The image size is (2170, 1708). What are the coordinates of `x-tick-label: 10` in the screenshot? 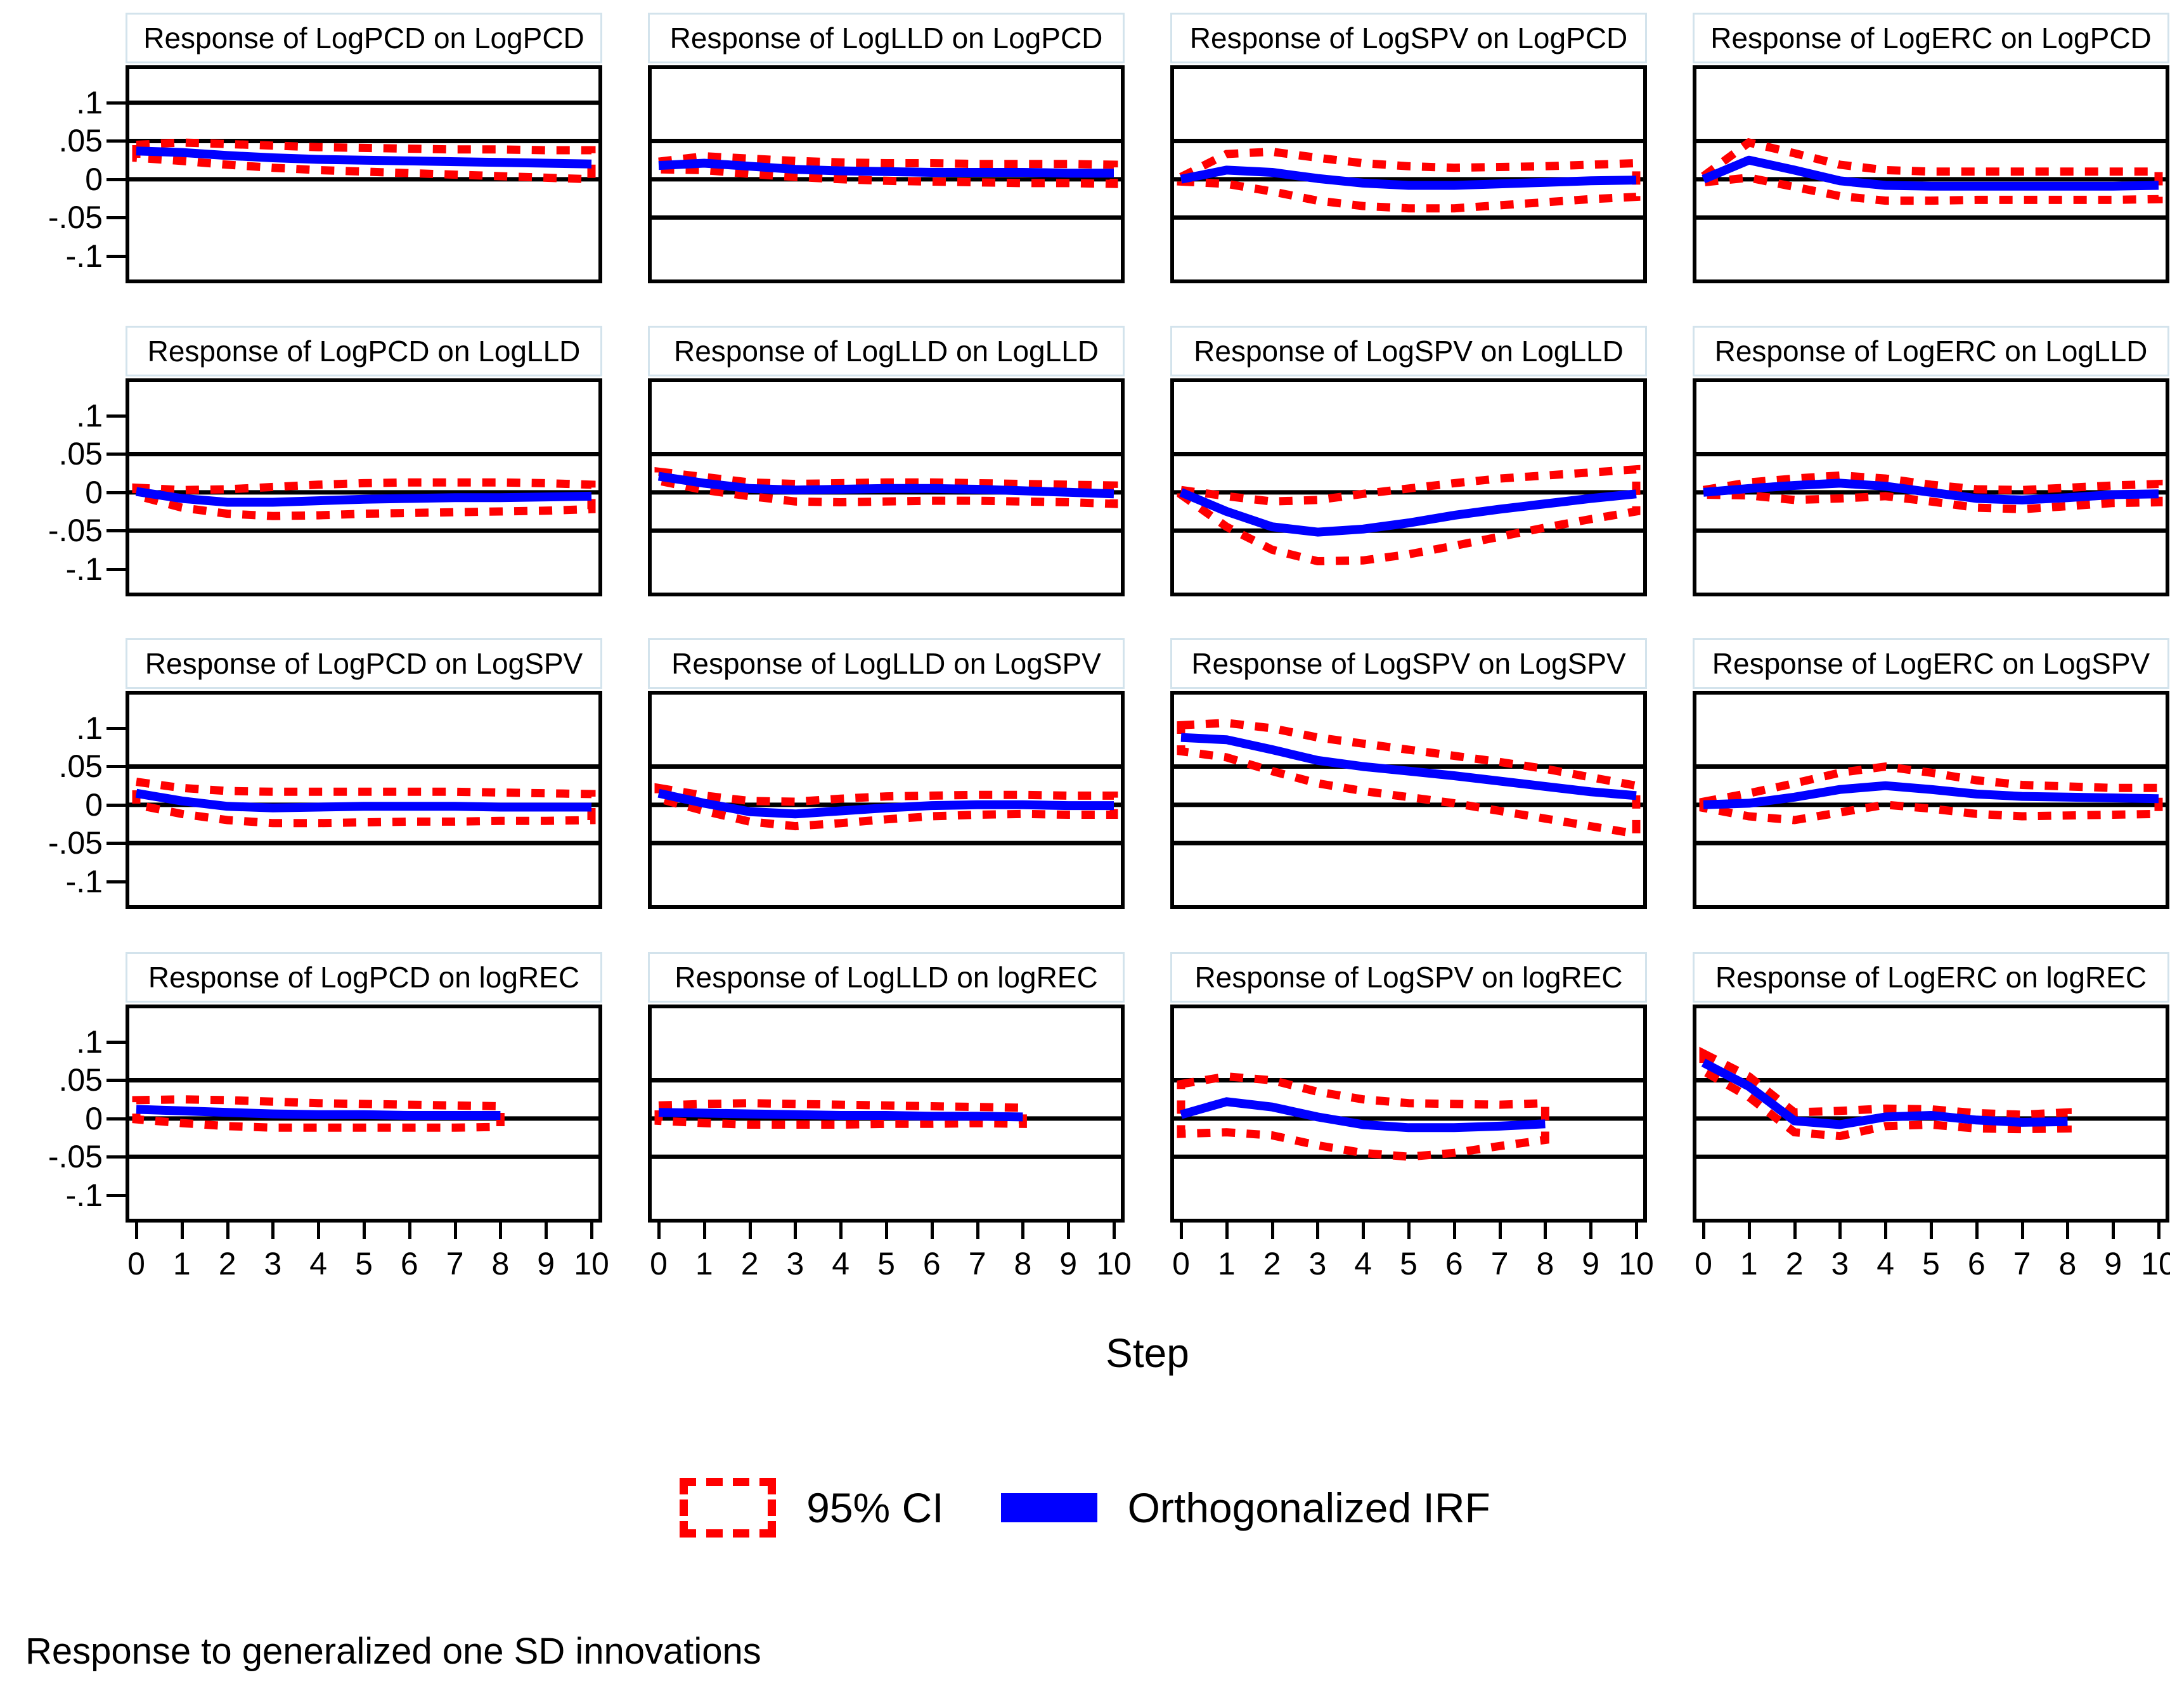 It's located at (2155, 1263).